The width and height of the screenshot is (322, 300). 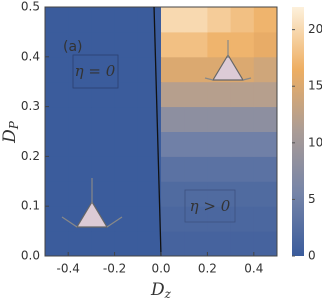 I want to click on annotation: η > 0, so click(x=210, y=206).